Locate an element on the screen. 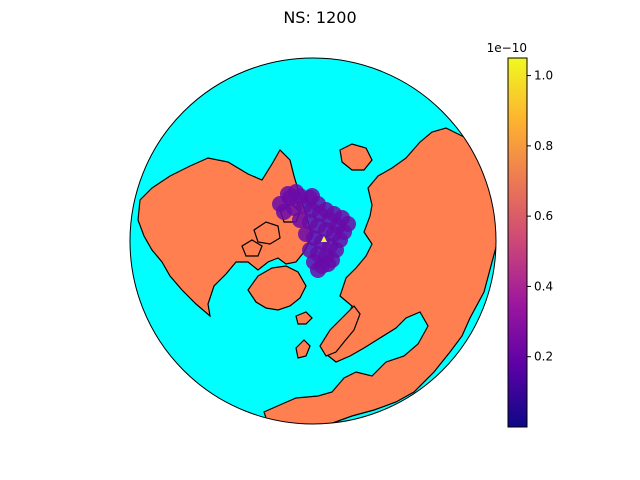  landmass-britain is located at coordinates (303, 349).